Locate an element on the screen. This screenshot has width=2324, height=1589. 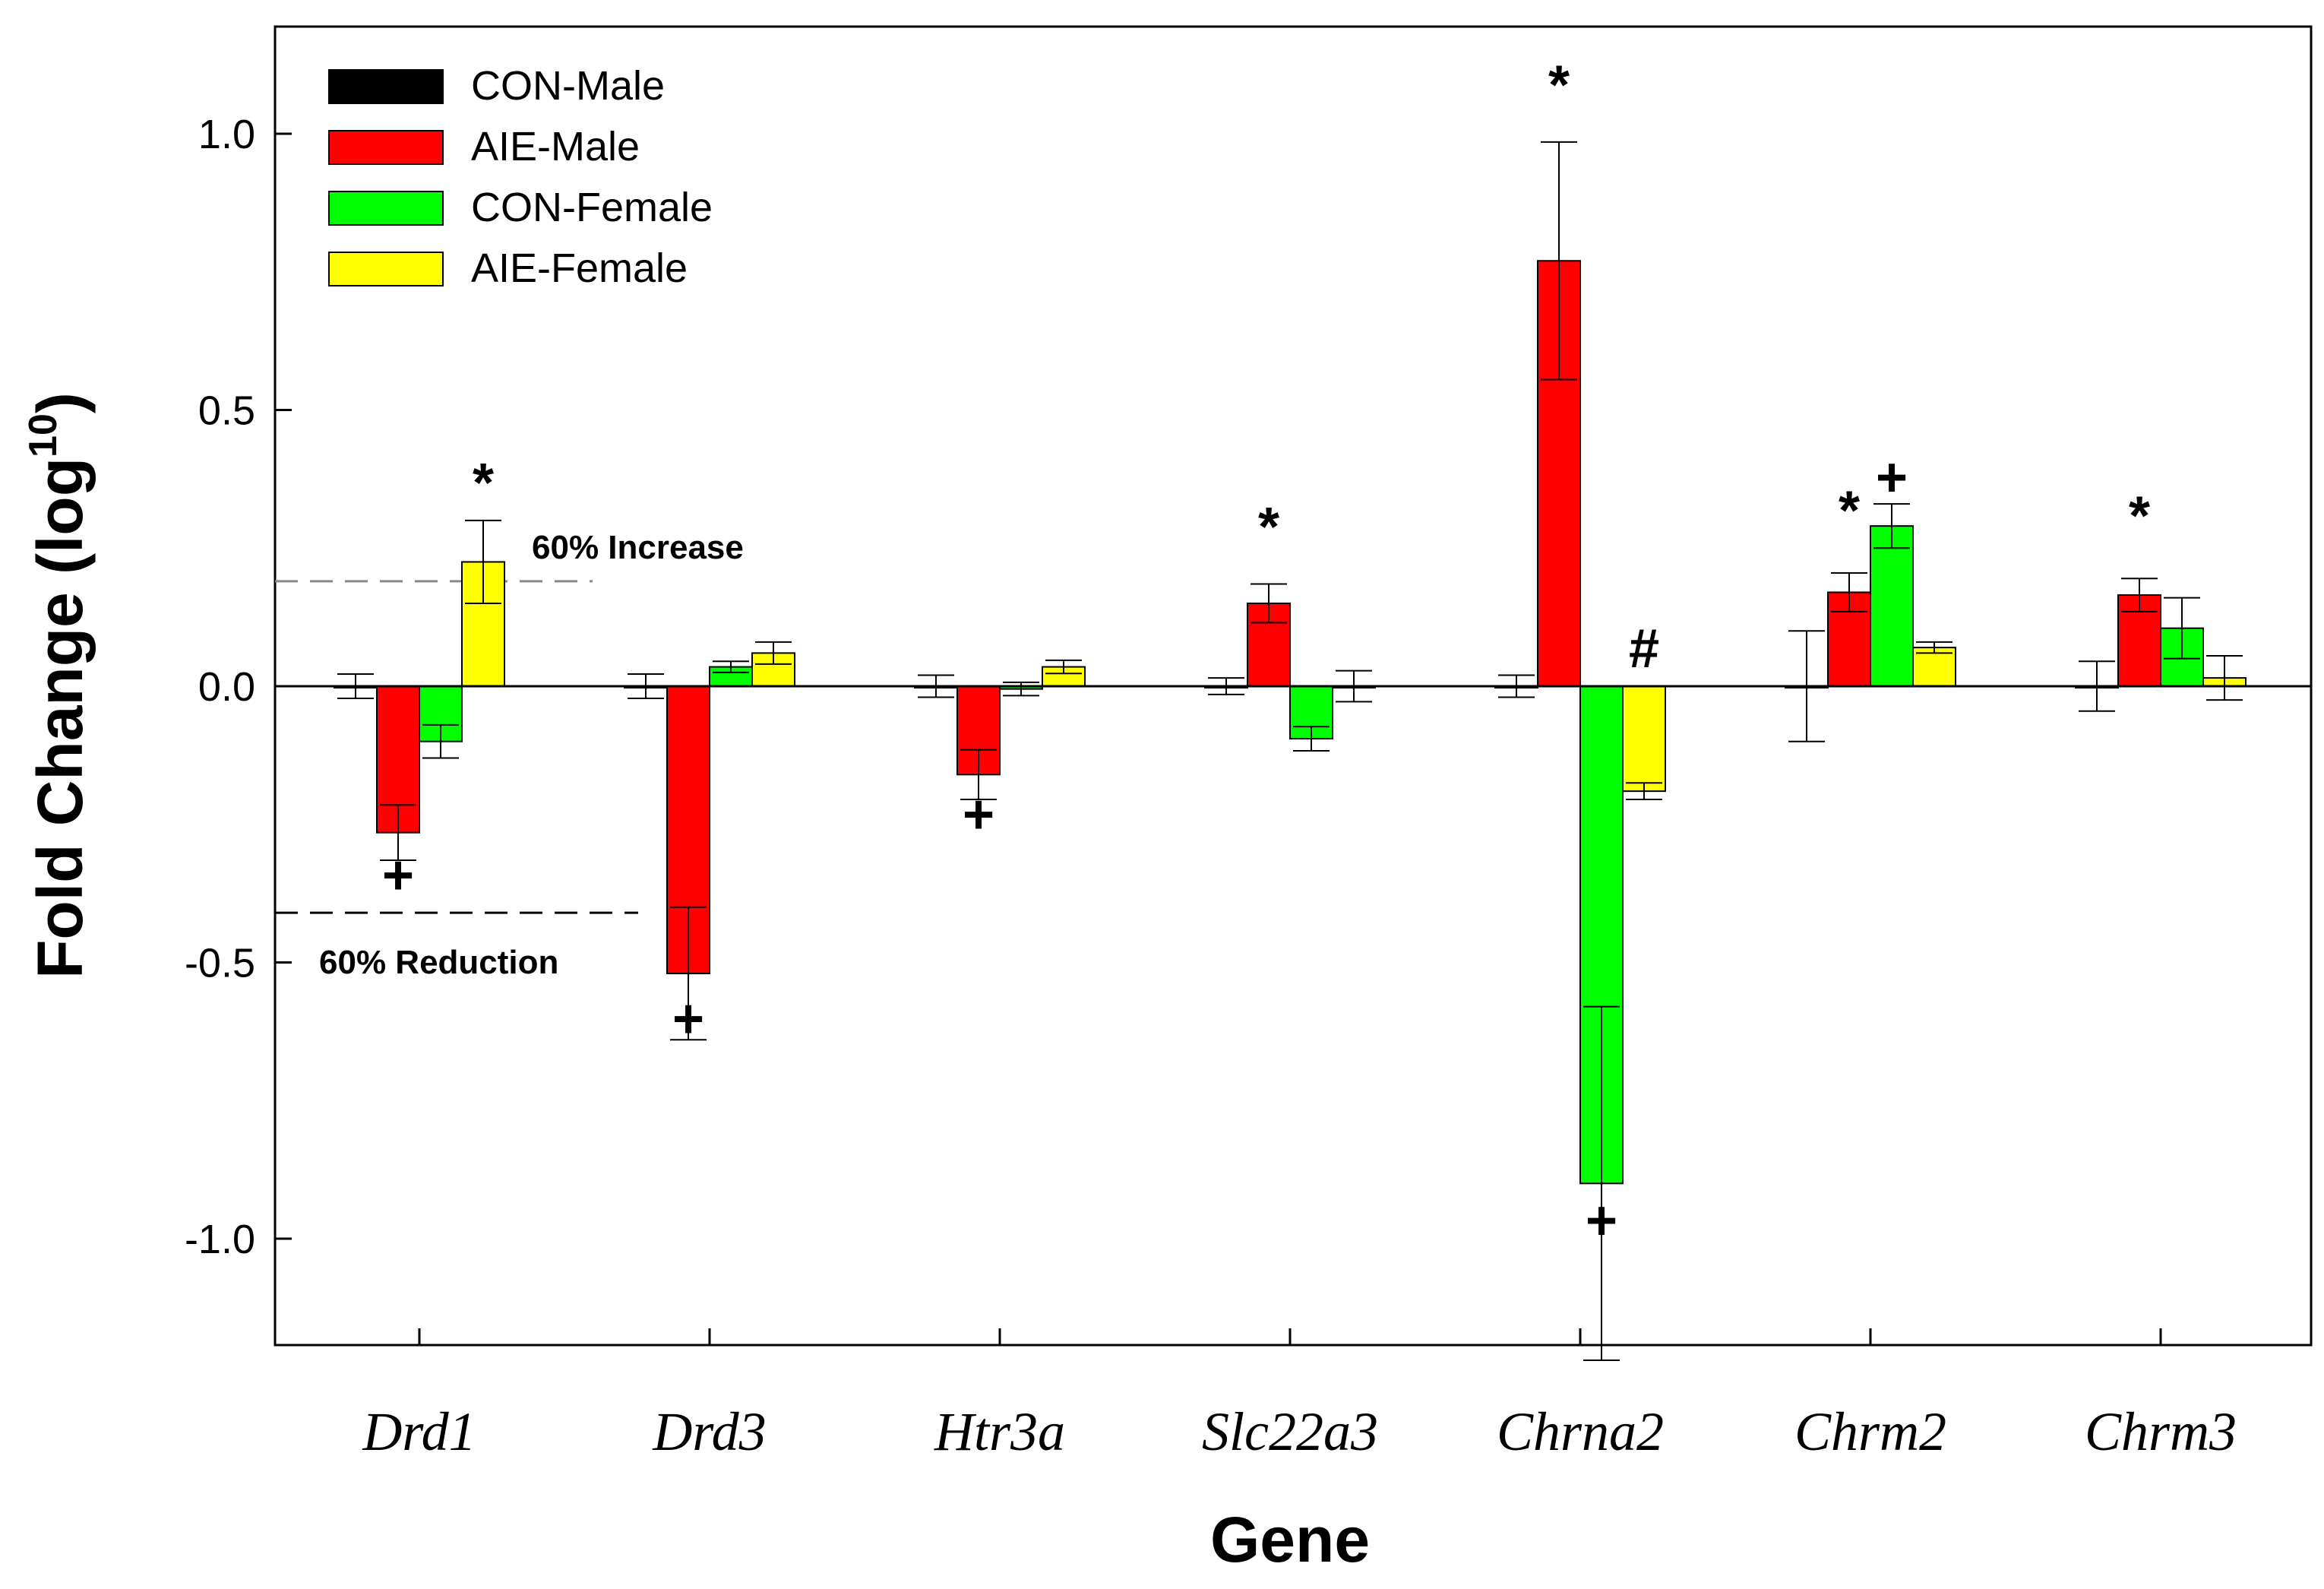
error-bar-slc22a3-con-female is located at coordinates (1311, 739).